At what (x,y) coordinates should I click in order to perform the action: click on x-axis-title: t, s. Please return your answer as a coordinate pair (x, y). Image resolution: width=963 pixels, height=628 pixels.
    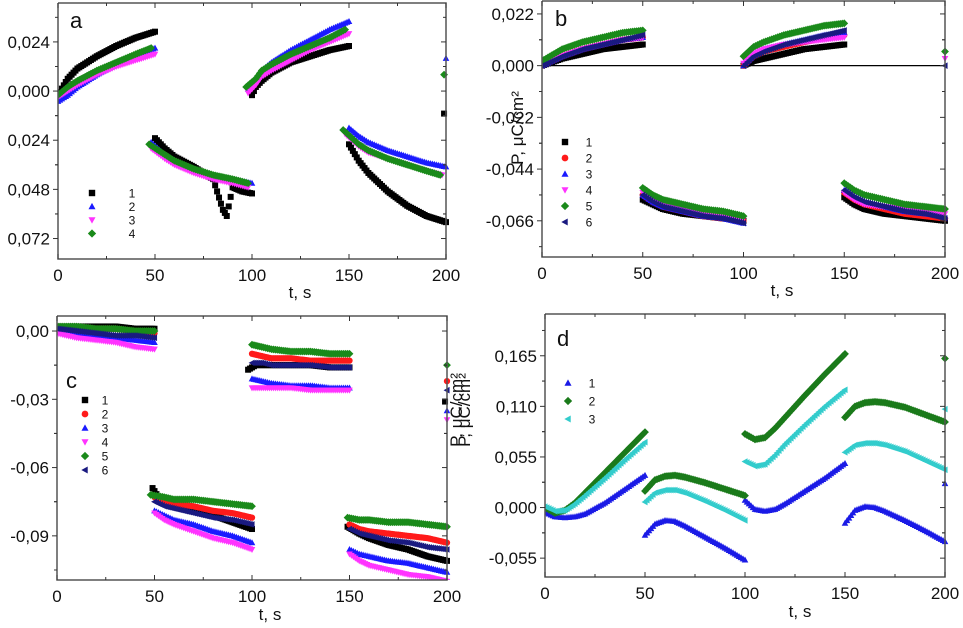
    Looking at the image, I should click on (782, 290).